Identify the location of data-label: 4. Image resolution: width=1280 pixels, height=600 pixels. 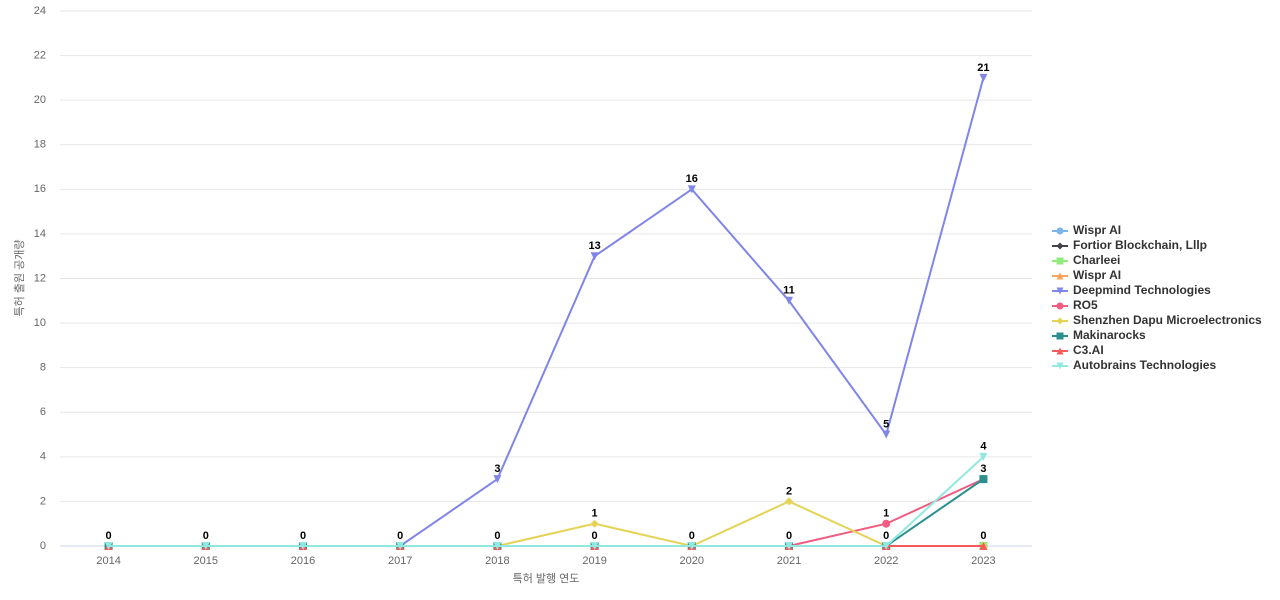
(983, 447).